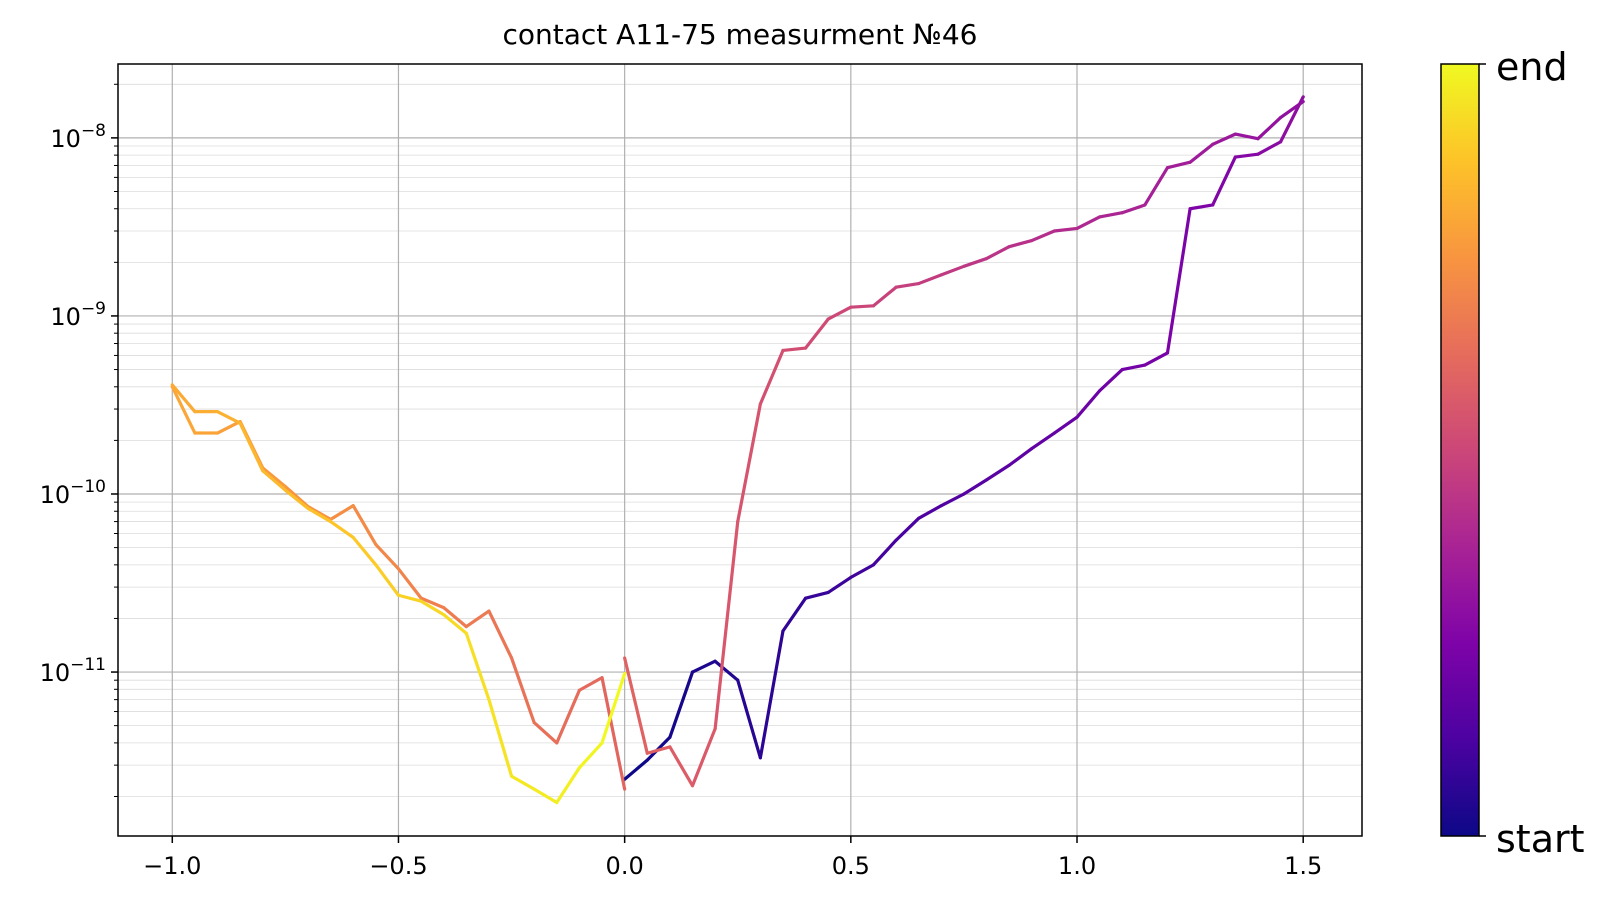  What do you see at coordinates (732, 858) in the screenshot?
I see `x-axis: −1.0 −0.5 0.0 0.5 1.0 1.5` at bounding box center [732, 858].